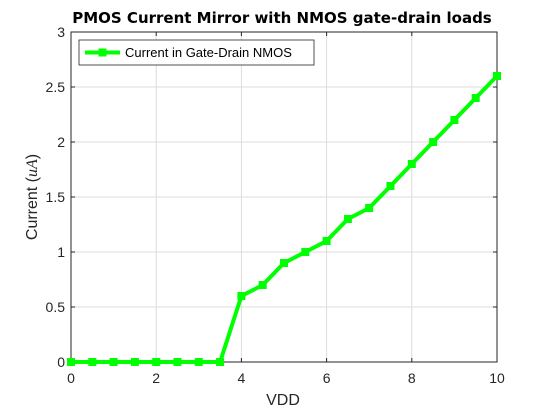 The width and height of the screenshot is (548, 411). I want to click on y-tick-label: 2.5, so click(56, 87).